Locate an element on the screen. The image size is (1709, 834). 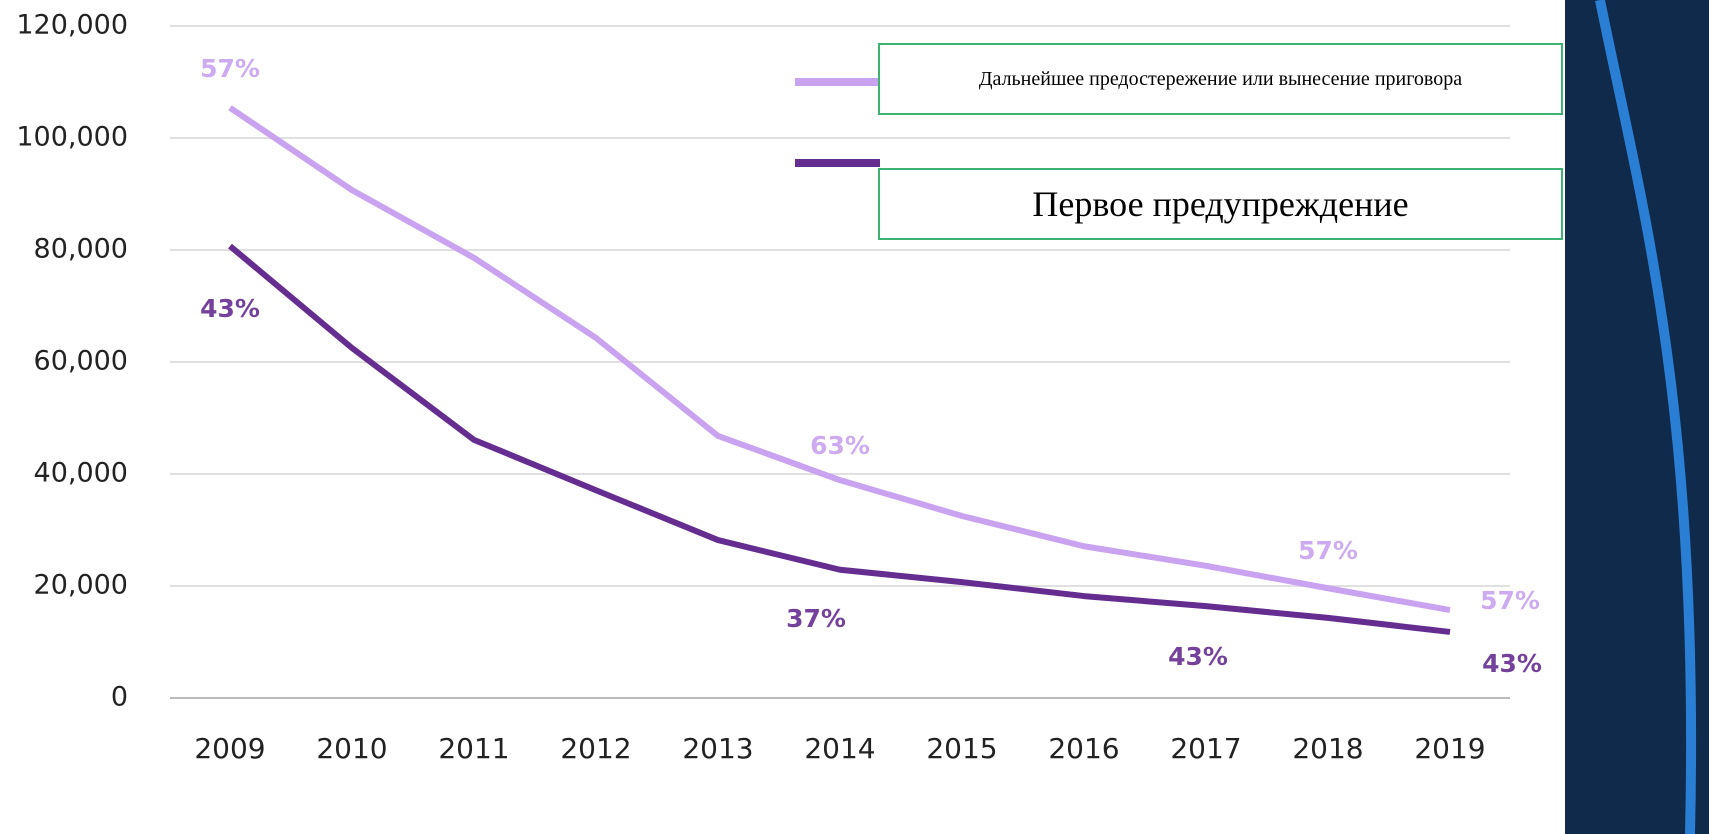
x-tick-label: 2013 is located at coordinates (717, 748).